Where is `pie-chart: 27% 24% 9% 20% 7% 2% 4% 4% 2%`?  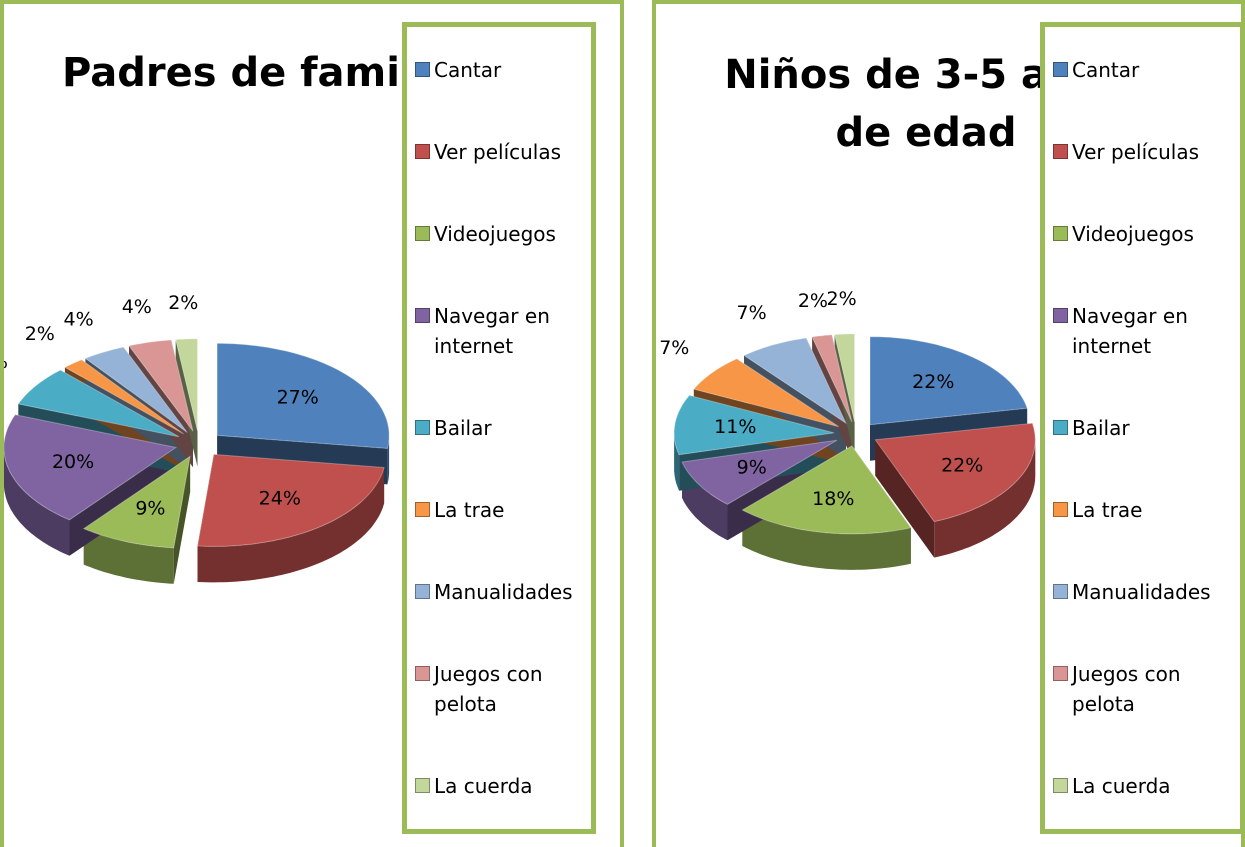
pie-chart: 27% 24% 9% 20% 7% 2% 4% 4% 2% is located at coordinates (197, 438).